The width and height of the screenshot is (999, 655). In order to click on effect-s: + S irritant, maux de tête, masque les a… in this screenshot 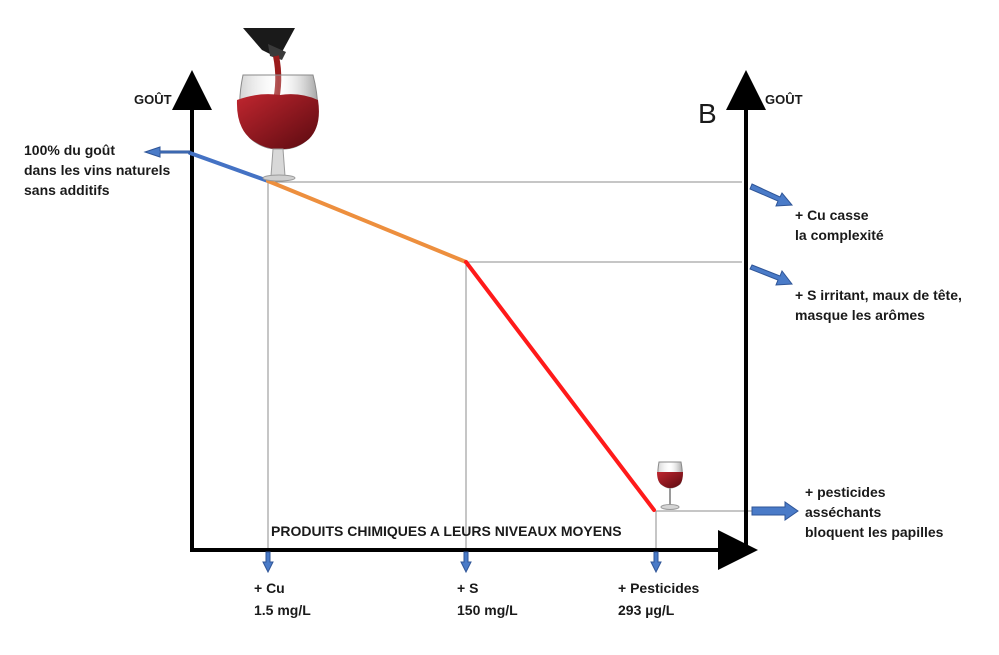, I will do `click(878, 305)`.